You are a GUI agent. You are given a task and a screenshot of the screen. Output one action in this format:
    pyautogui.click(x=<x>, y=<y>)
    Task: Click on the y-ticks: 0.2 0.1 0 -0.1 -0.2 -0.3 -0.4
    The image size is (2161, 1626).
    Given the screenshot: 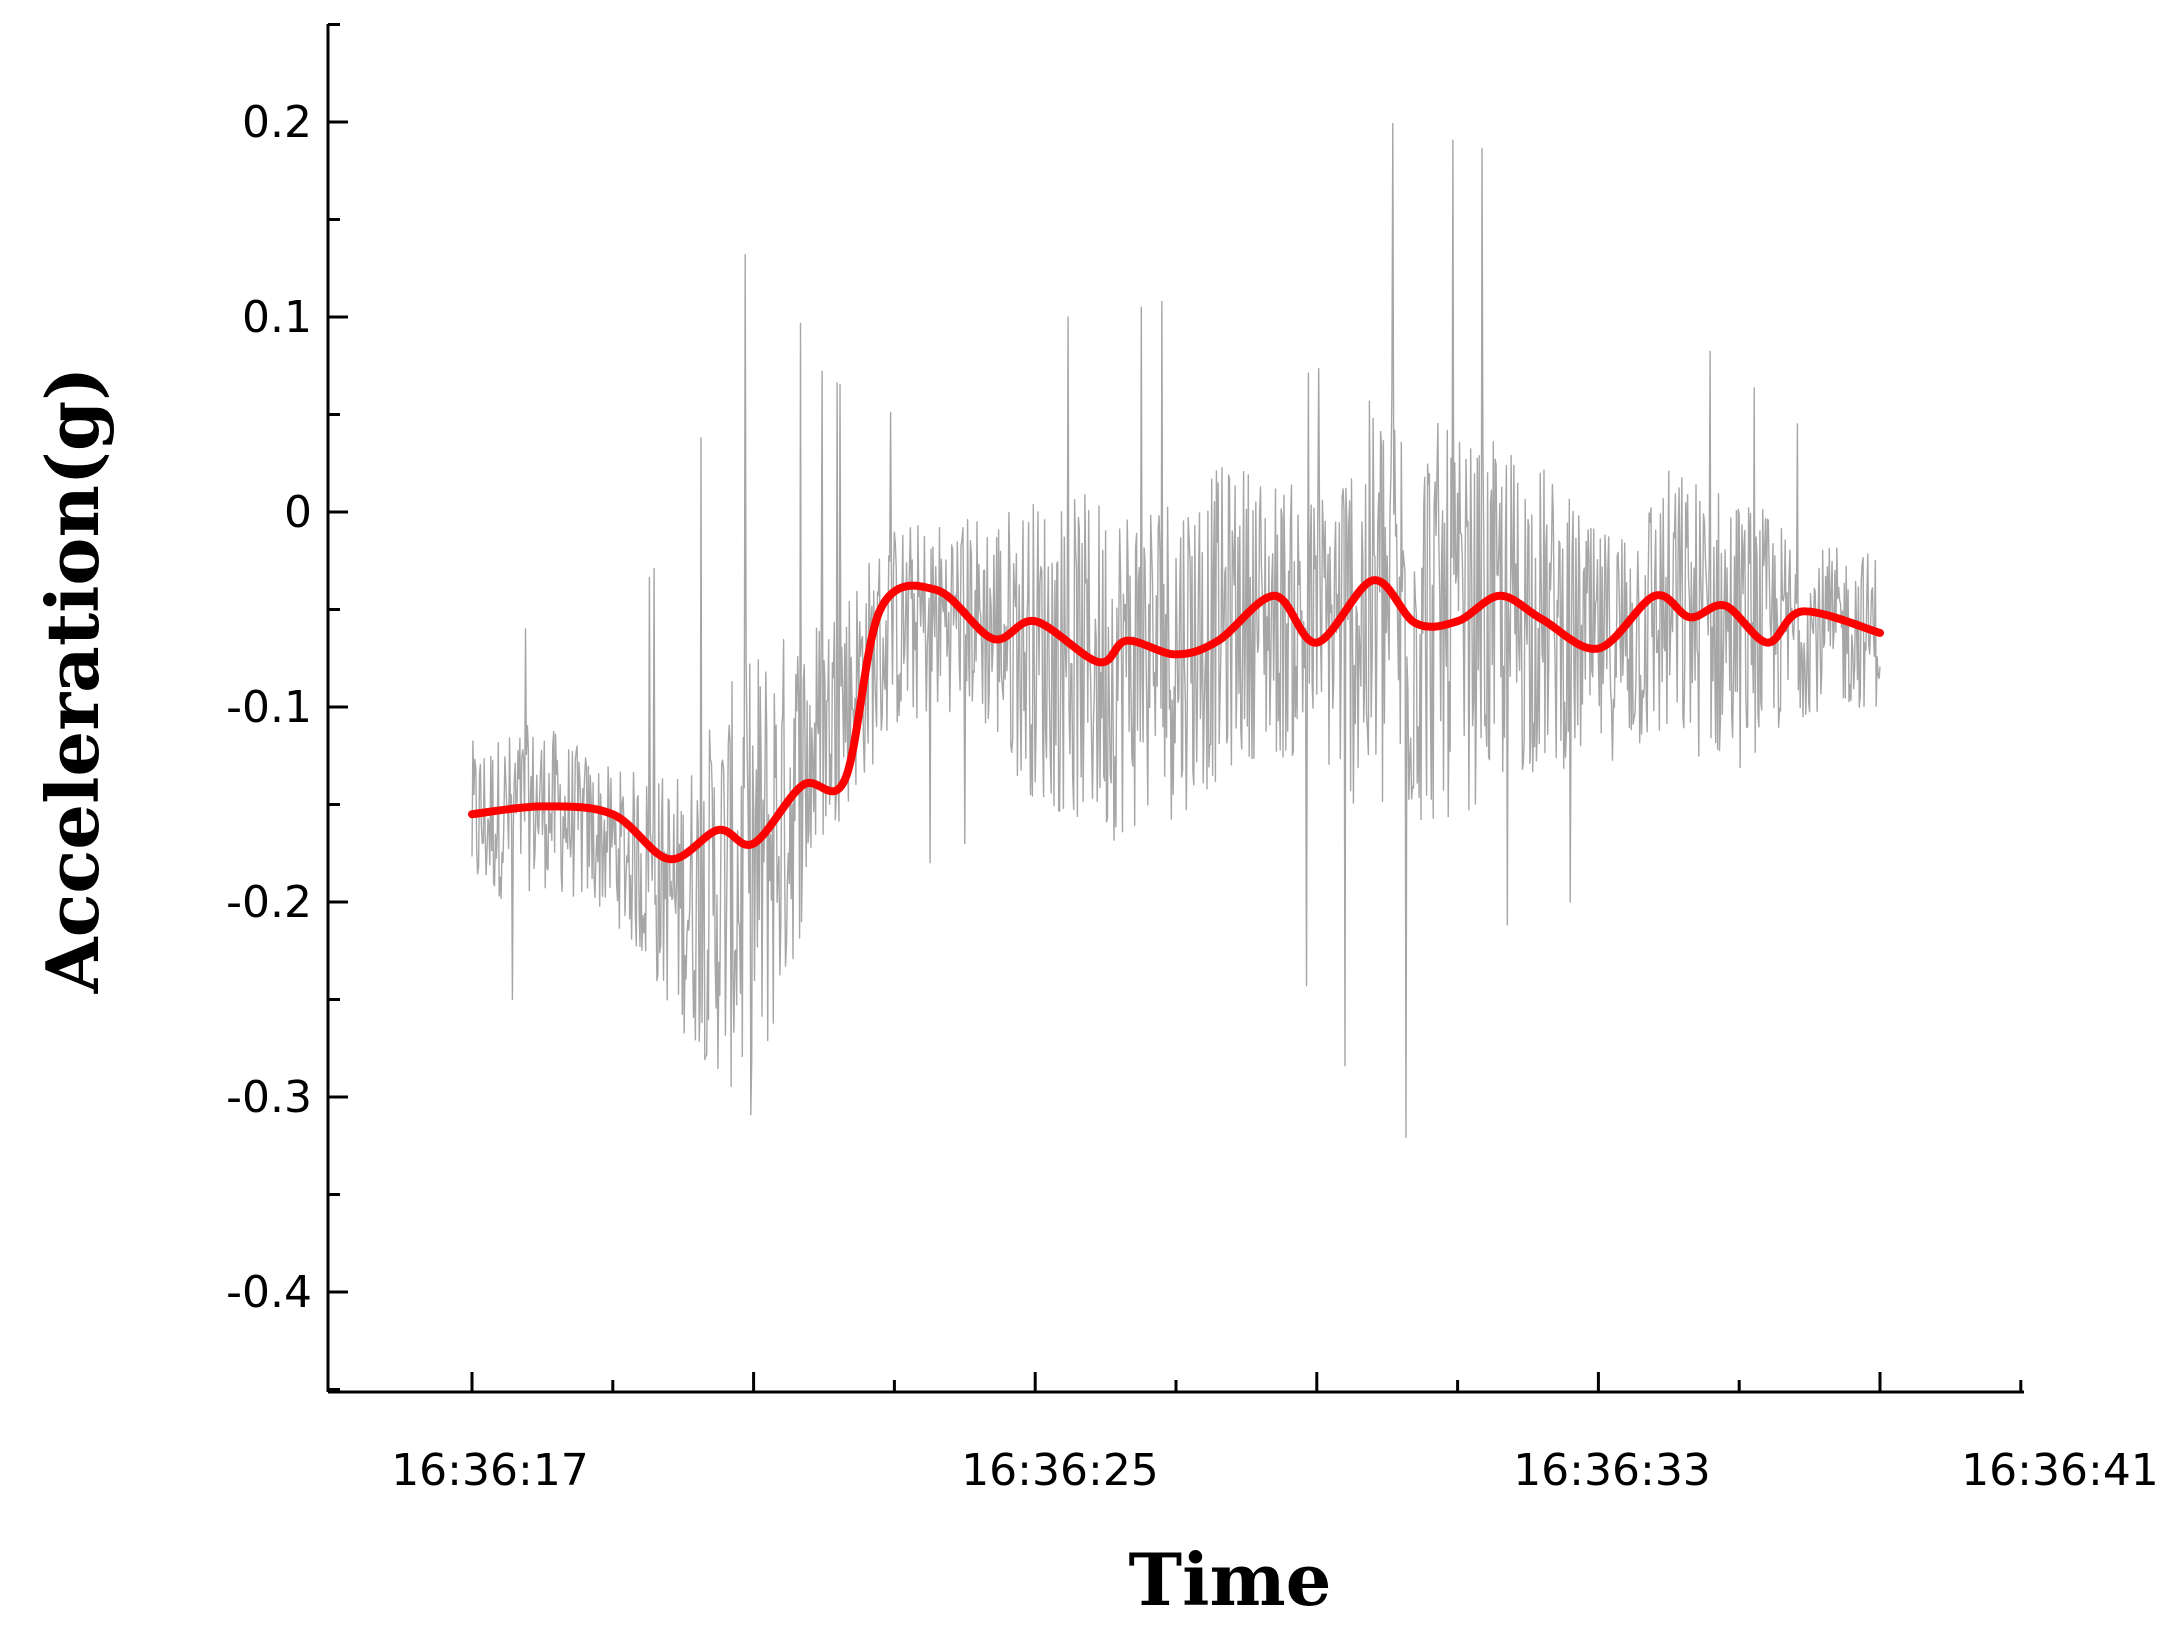 What is the action you would take?
    pyautogui.click(x=287, y=707)
    